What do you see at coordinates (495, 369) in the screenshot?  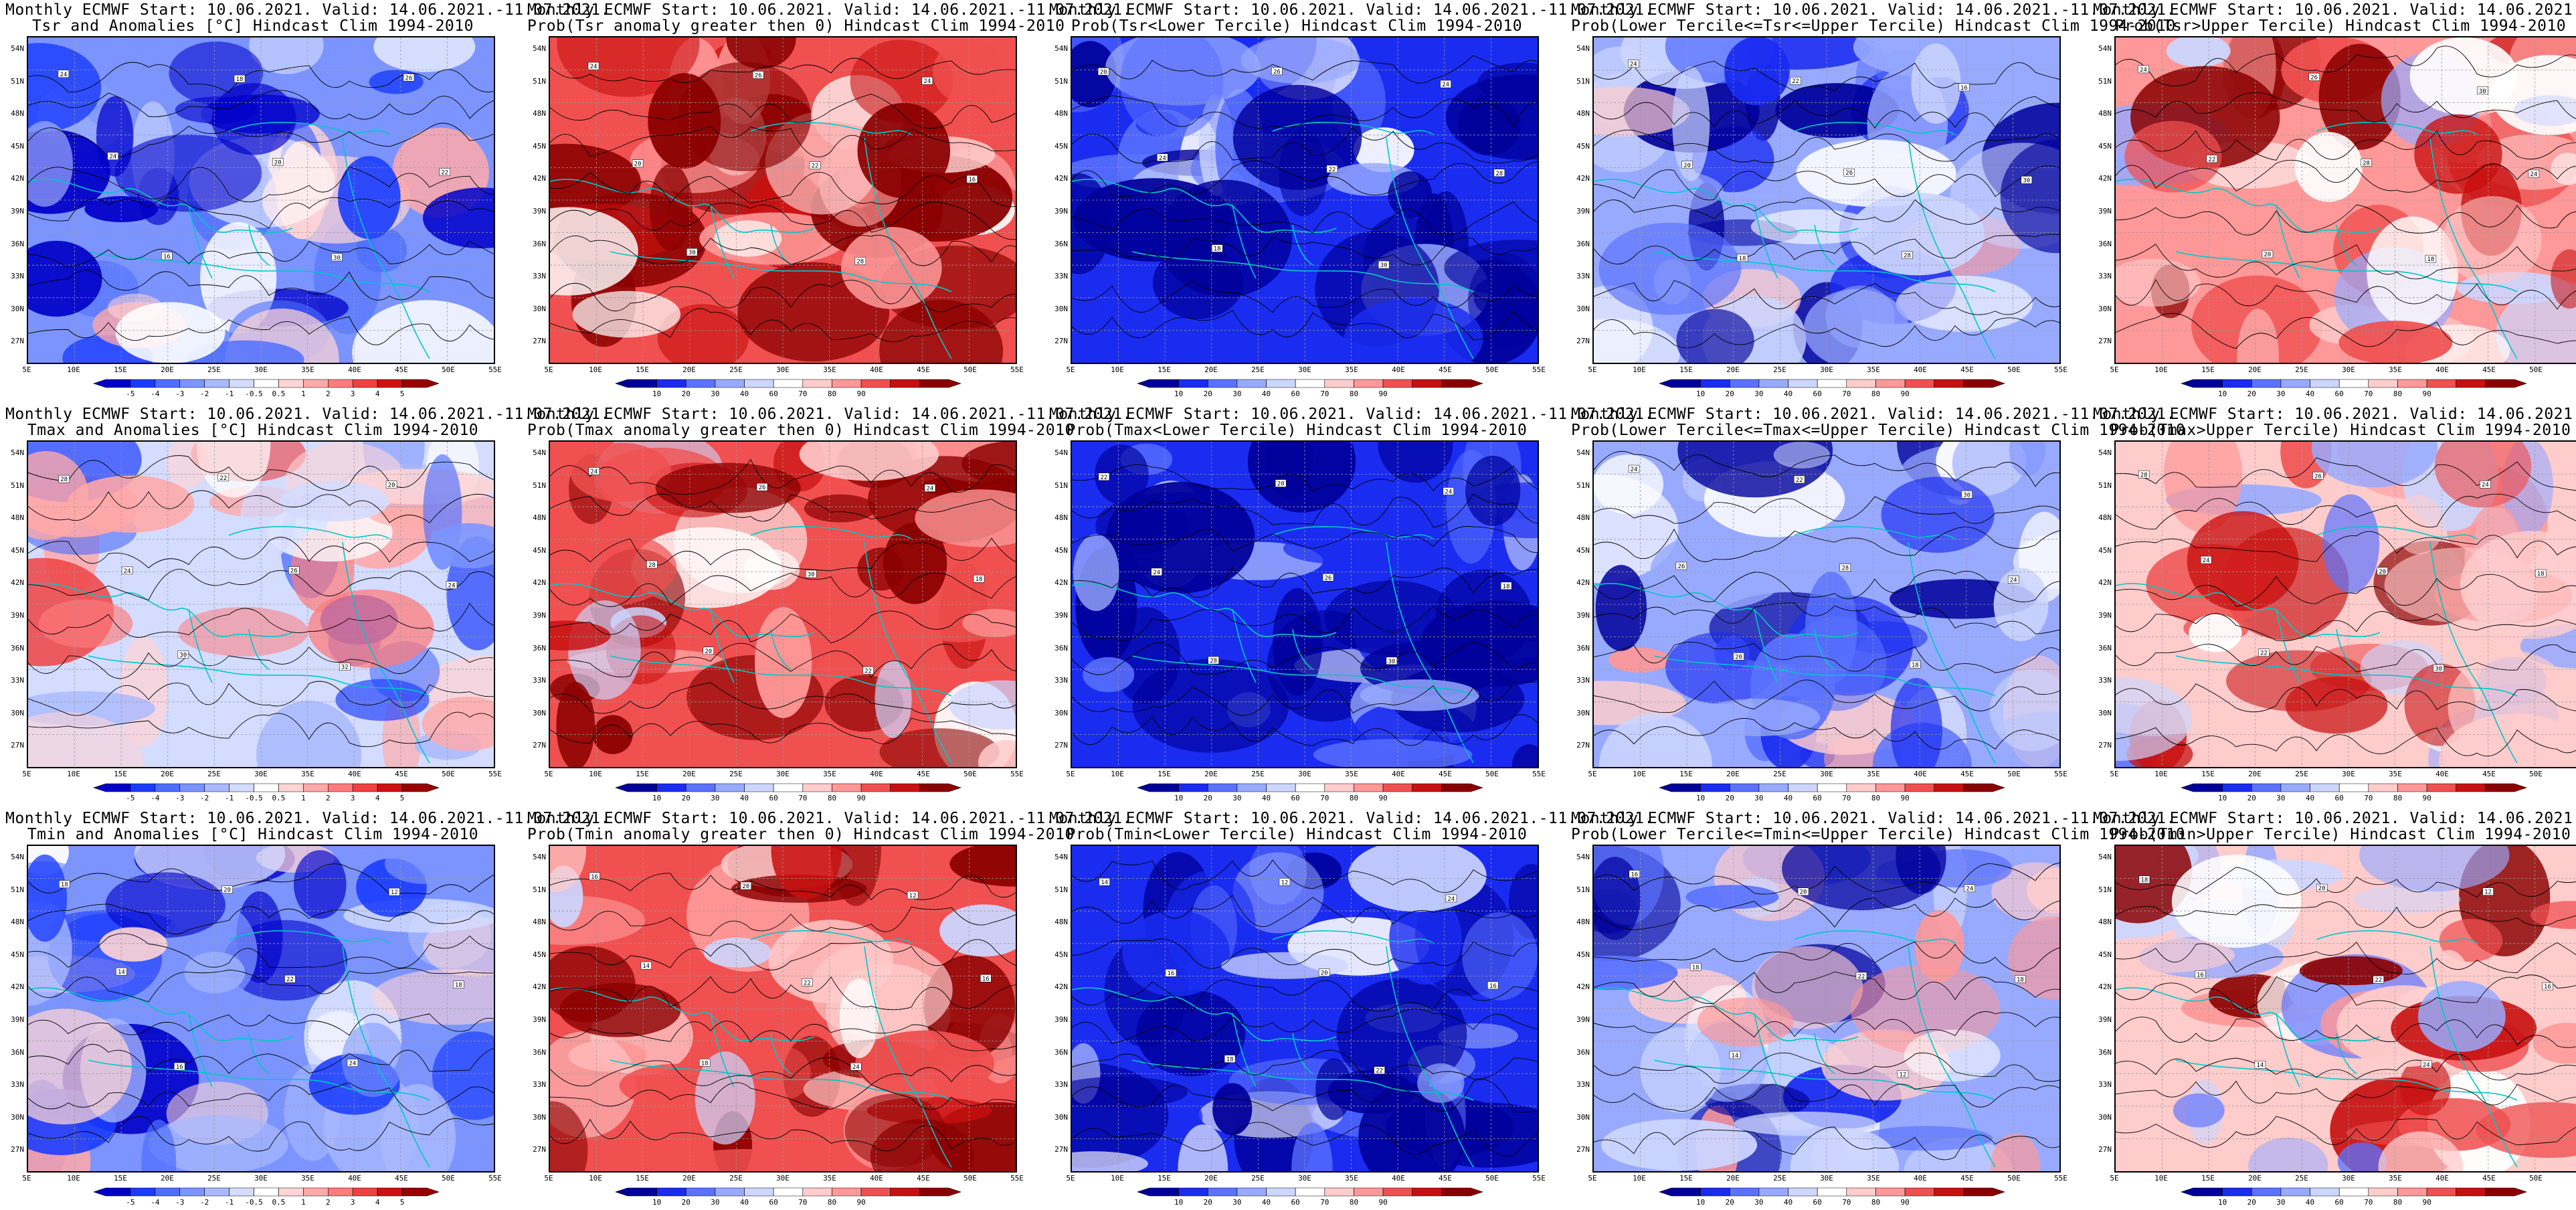 I see `longitude-label: 55E` at bounding box center [495, 369].